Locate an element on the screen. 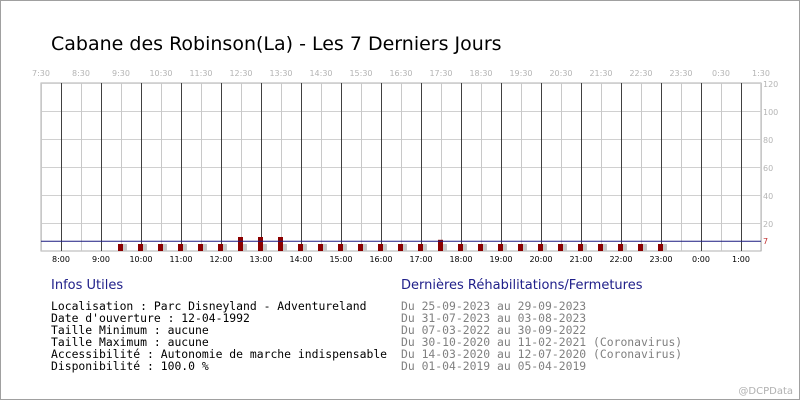 The image size is (800, 400). info-line: Taille Maximum : aucune is located at coordinates (130, 342).